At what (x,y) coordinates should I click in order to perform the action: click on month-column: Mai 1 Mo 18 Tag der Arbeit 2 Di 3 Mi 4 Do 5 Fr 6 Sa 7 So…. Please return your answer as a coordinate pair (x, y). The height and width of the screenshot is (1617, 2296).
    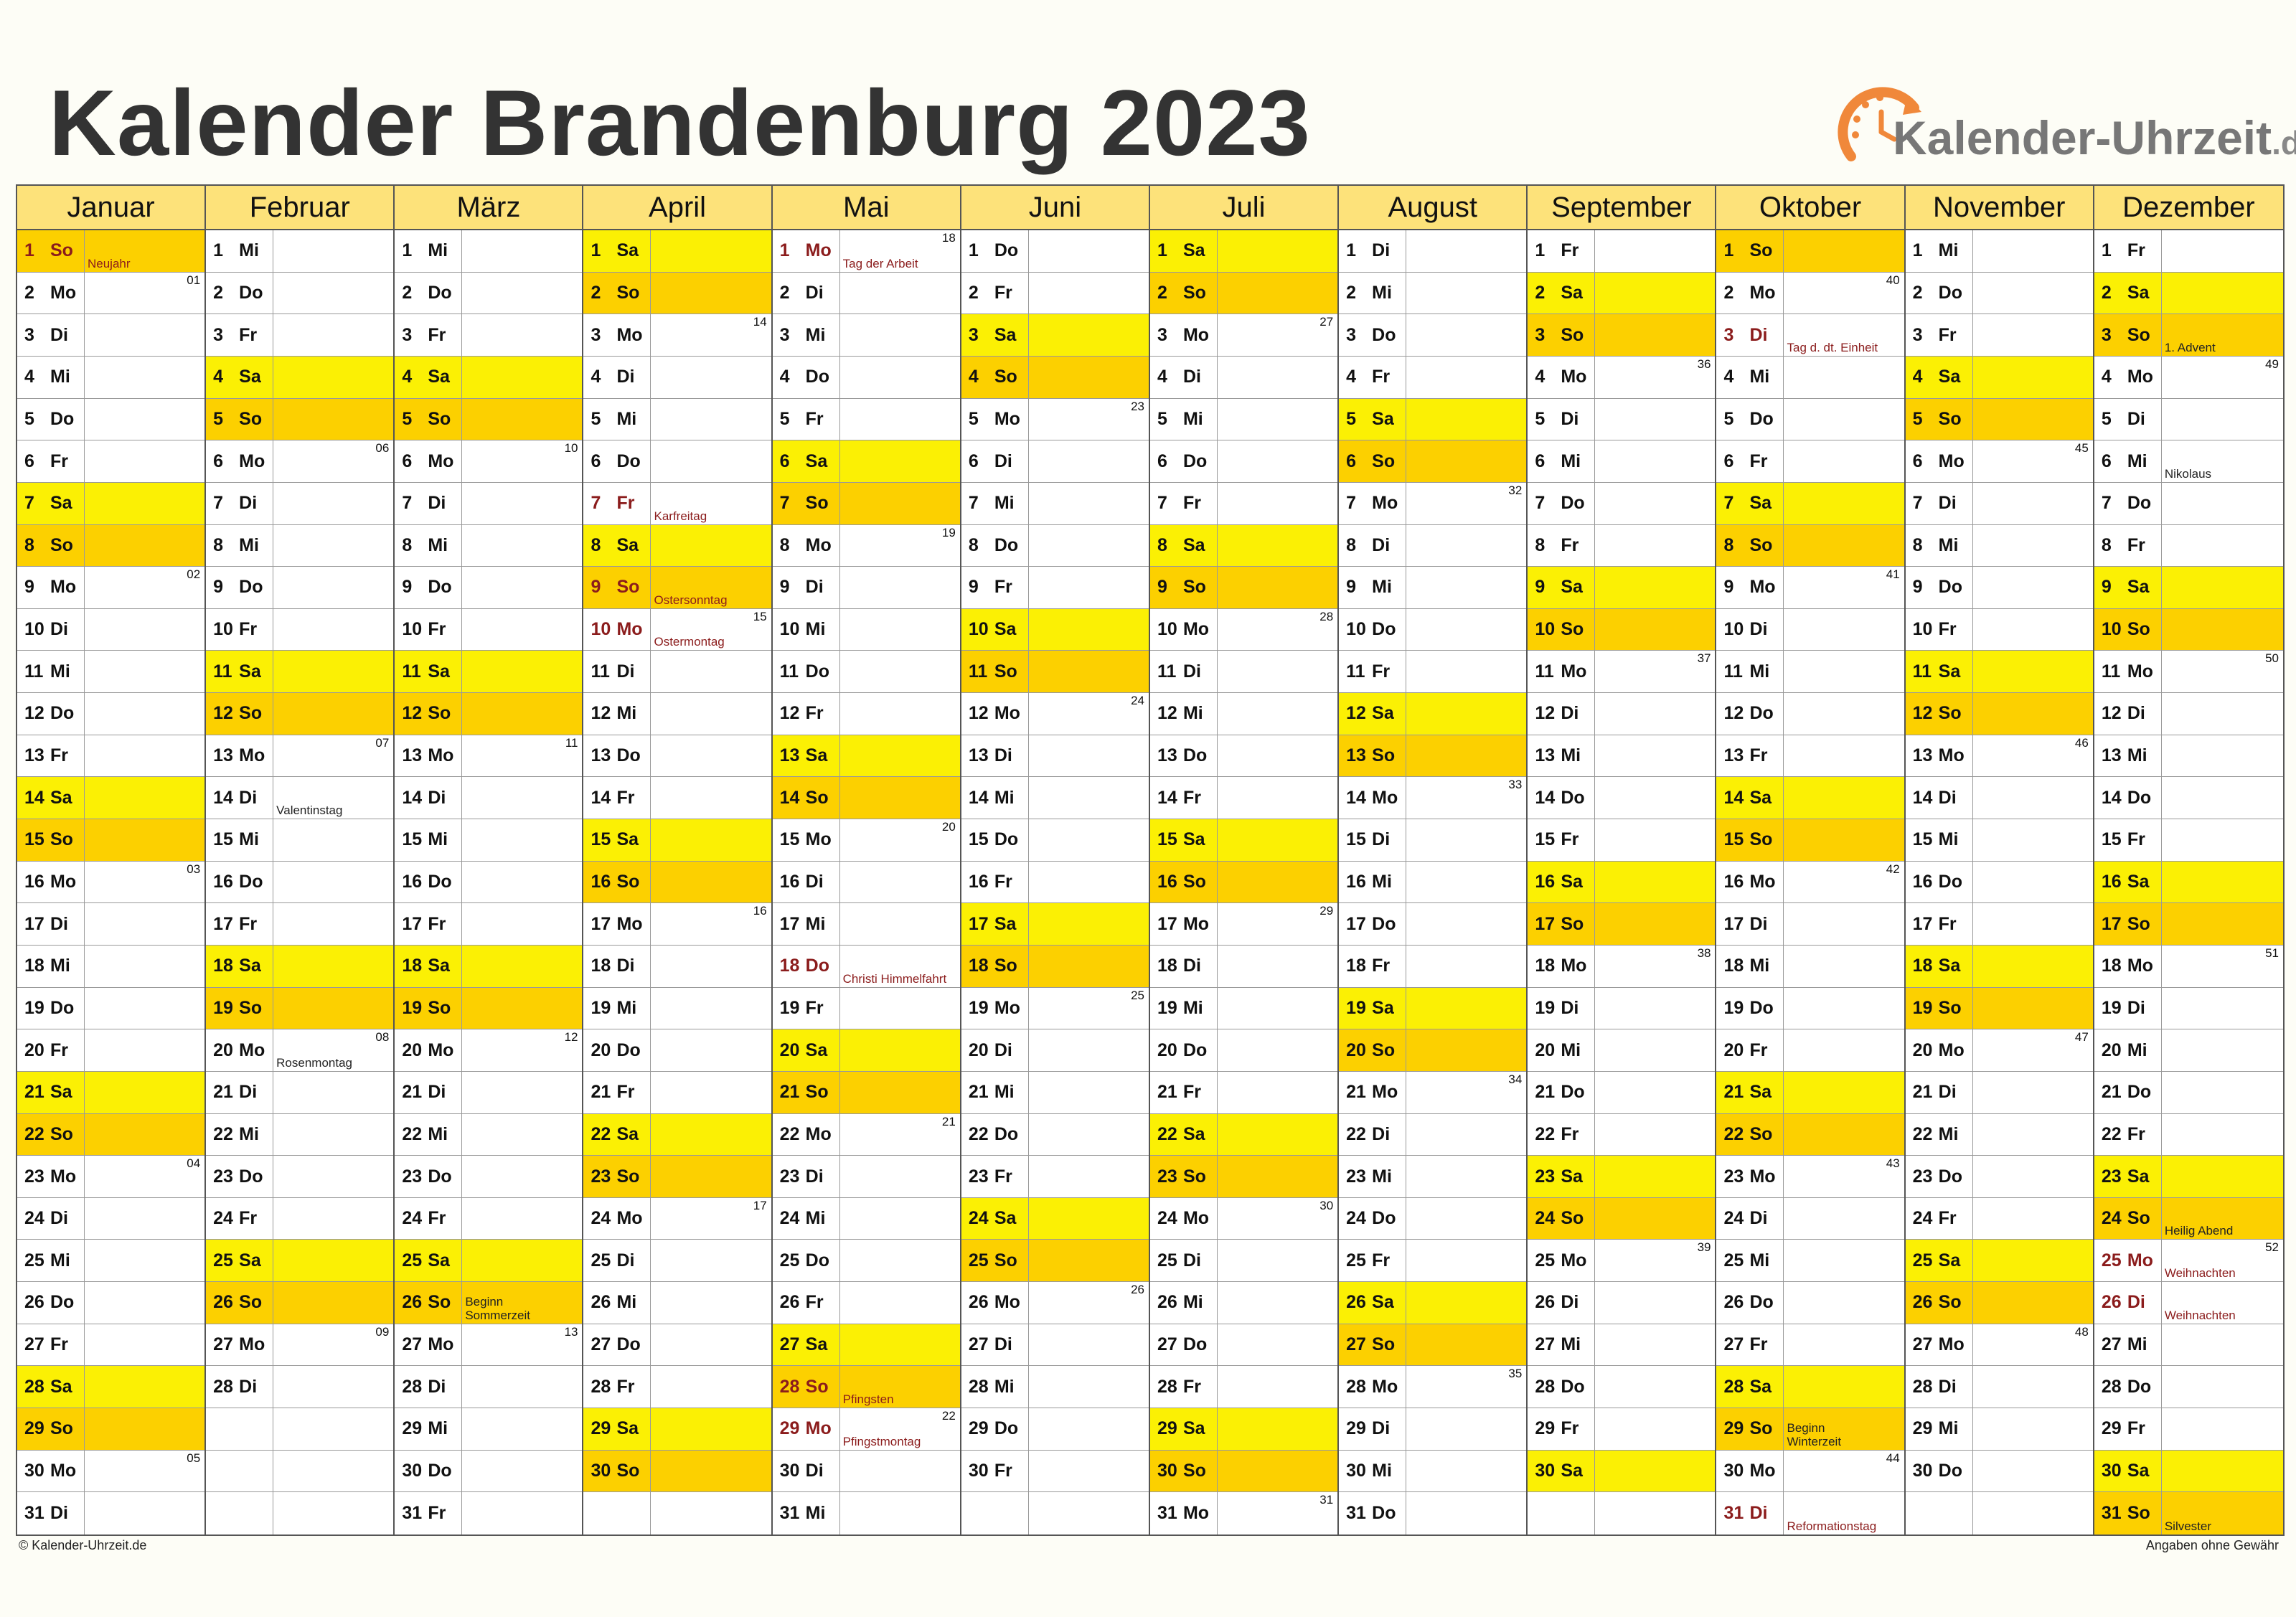
    Looking at the image, I should click on (867, 860).